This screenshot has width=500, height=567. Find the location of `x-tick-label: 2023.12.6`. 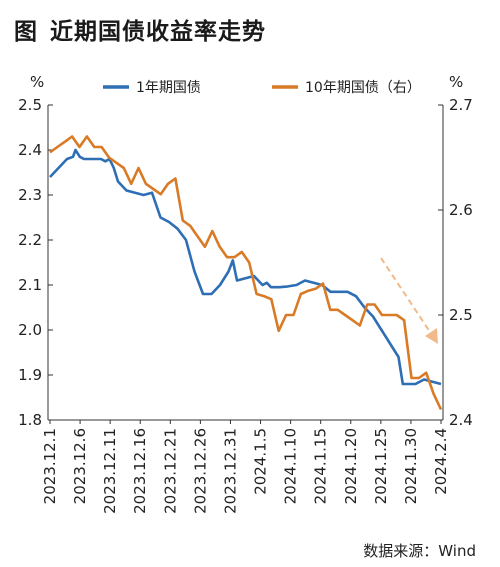

x-tick-label: 2023.12.6 is located at coordinates (80, 466).